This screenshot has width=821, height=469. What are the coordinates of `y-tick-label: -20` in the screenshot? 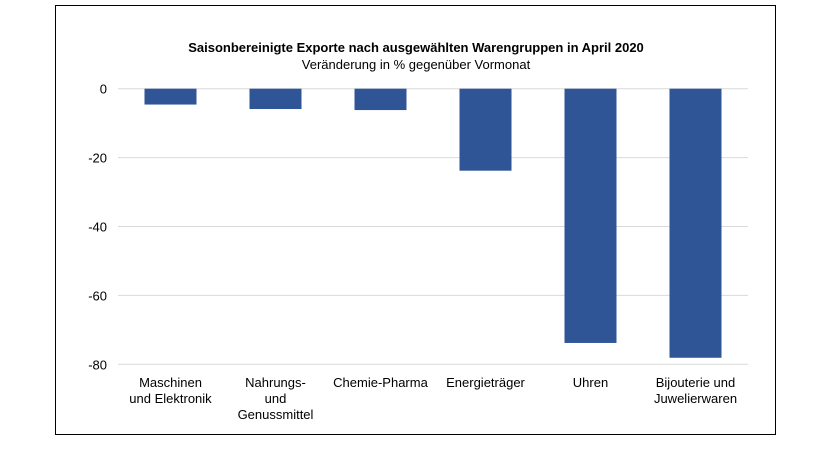 It's located at (97, 158).